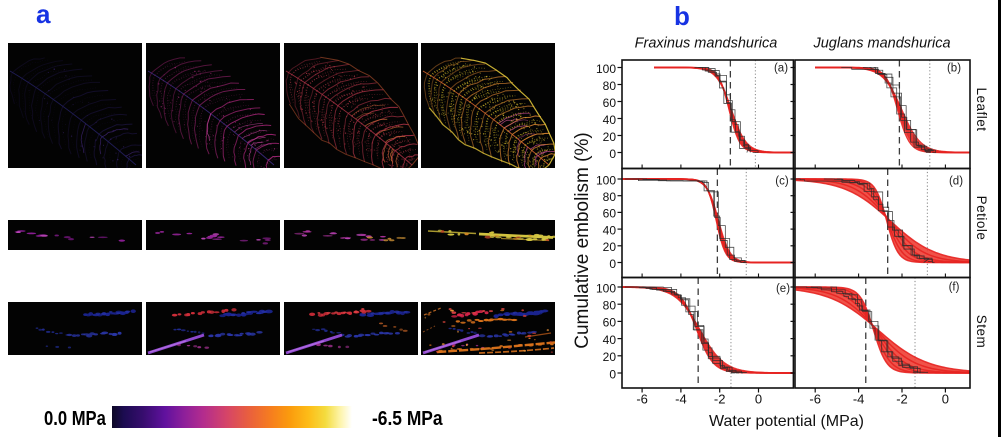 The image size is (1001, 437). I want to click on svg-text: Cumulative embolism (%), so click(582, 240).